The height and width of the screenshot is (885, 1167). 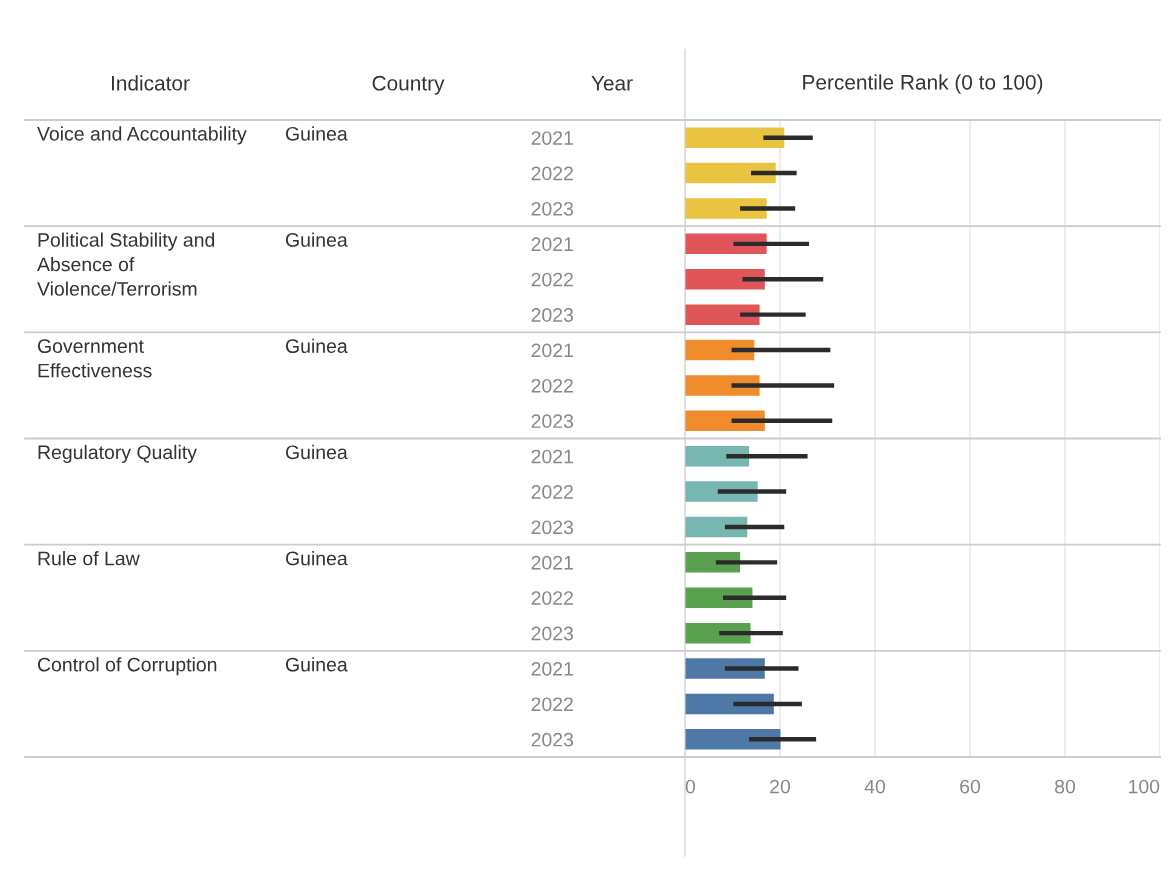 What do you see at coordinates (94, 358) in the screenshot?
I see `text: Government Effectiveness` at bounding box center [94, 358].